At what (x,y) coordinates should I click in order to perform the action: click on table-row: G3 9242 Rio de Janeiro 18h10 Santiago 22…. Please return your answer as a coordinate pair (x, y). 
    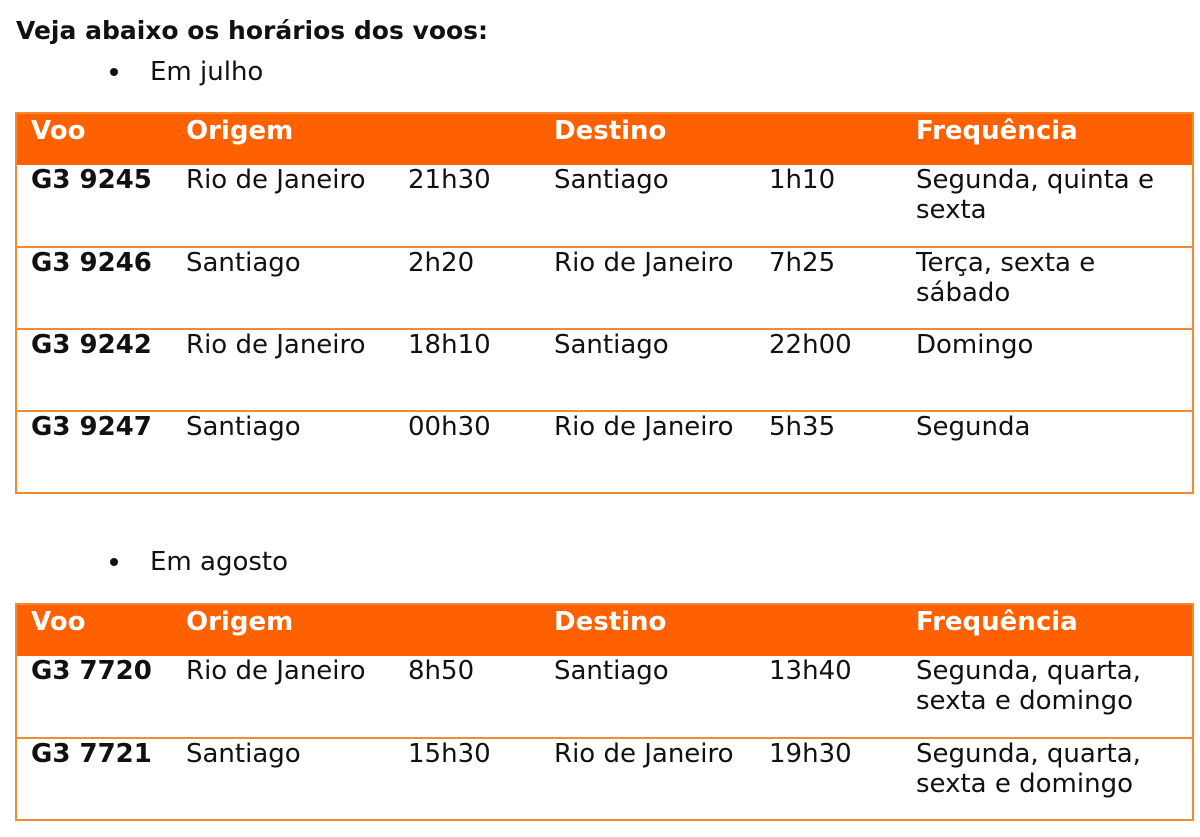
    Looking at the image, I should click on (604, 369).